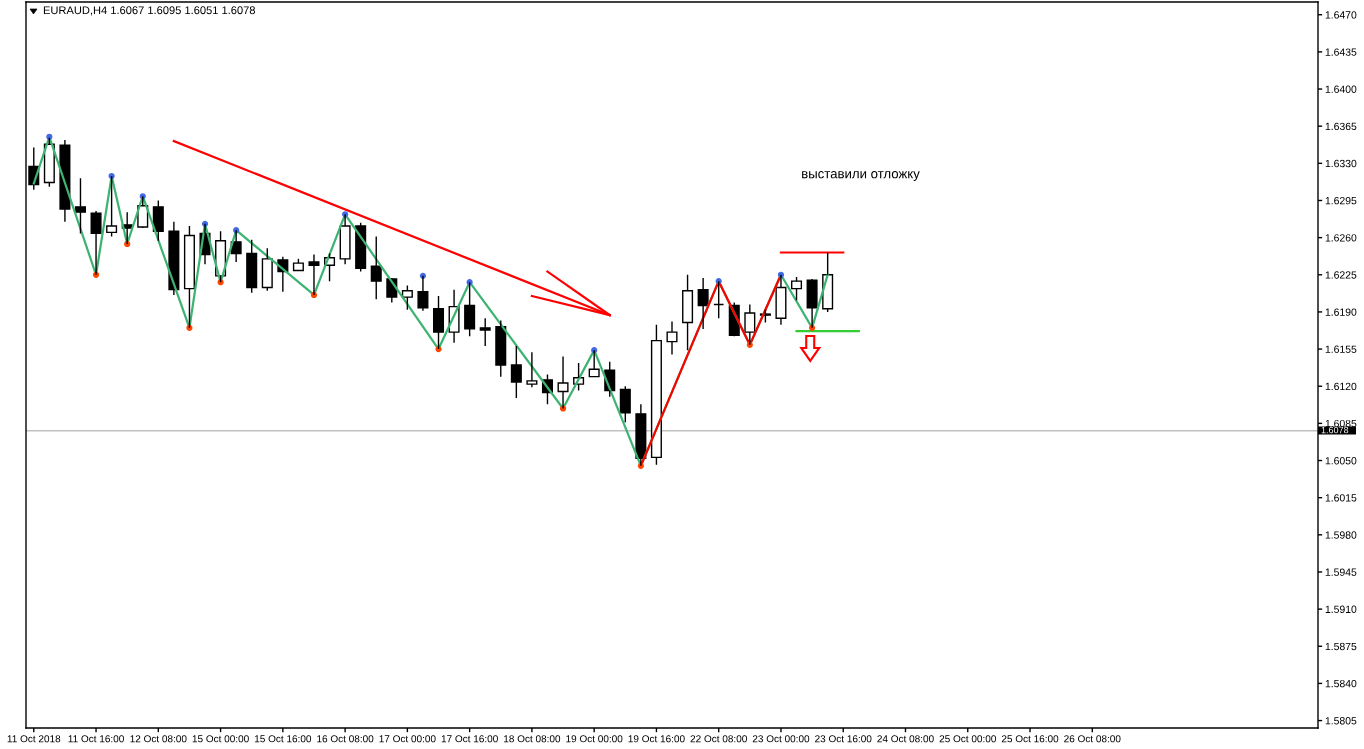 The width and height of the screenshot is (1364, 749). What do you see at coordinates (1341, 646) in the screenshot?
I see `y-tick-label: 1.5875` at bounding box center [1341, 646].